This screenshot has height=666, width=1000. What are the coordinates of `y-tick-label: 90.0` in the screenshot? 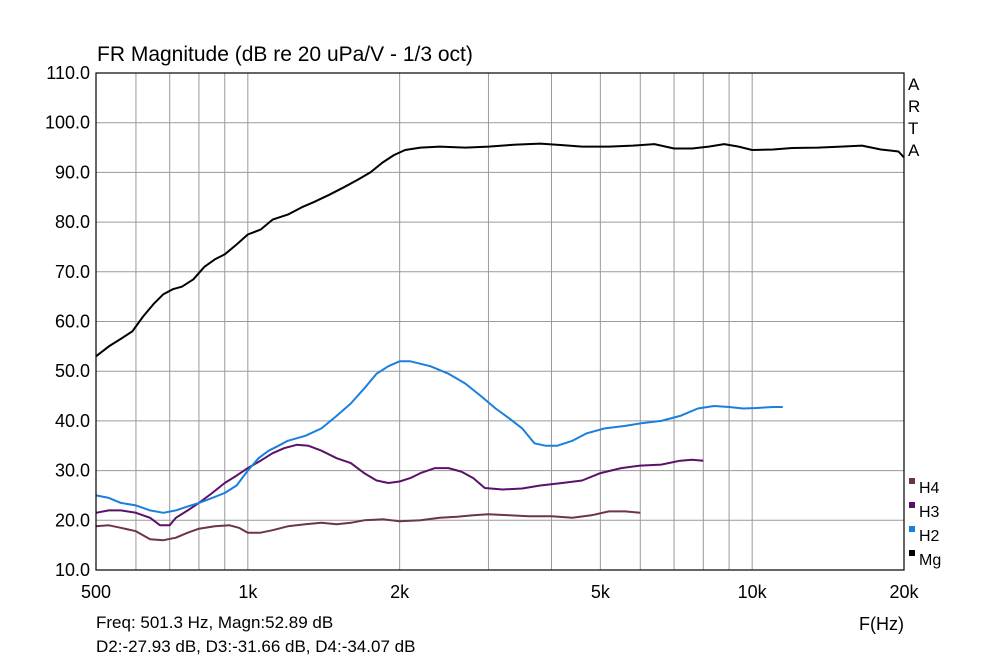 It's located at (72, 172).